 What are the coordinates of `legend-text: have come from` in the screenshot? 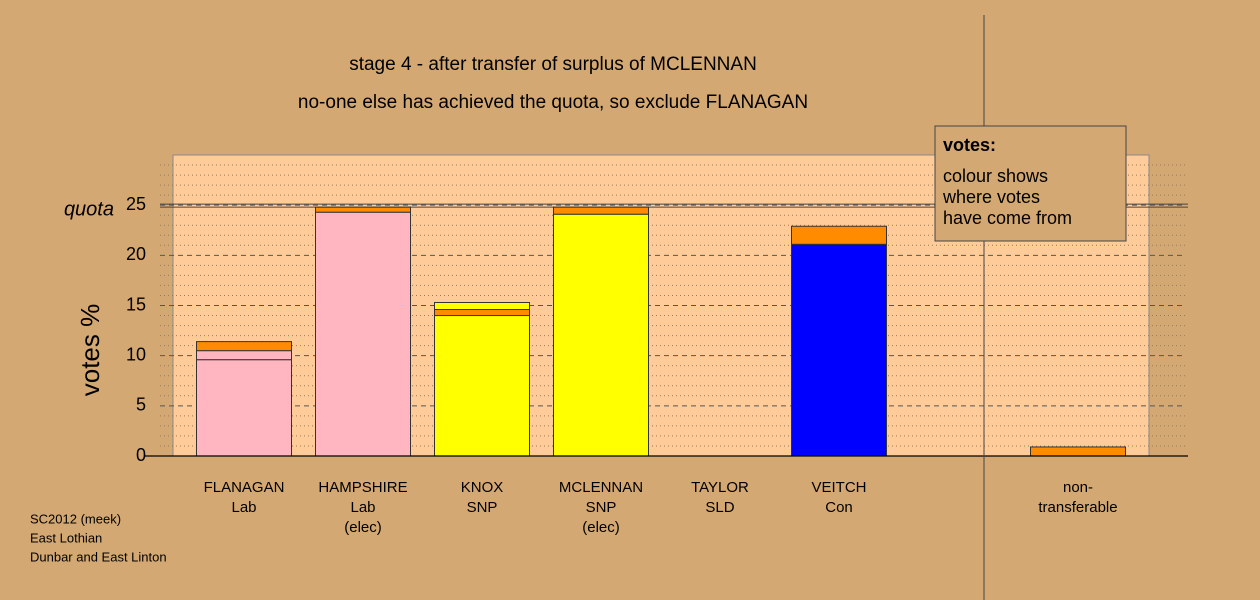 It's located at (1007, 218).